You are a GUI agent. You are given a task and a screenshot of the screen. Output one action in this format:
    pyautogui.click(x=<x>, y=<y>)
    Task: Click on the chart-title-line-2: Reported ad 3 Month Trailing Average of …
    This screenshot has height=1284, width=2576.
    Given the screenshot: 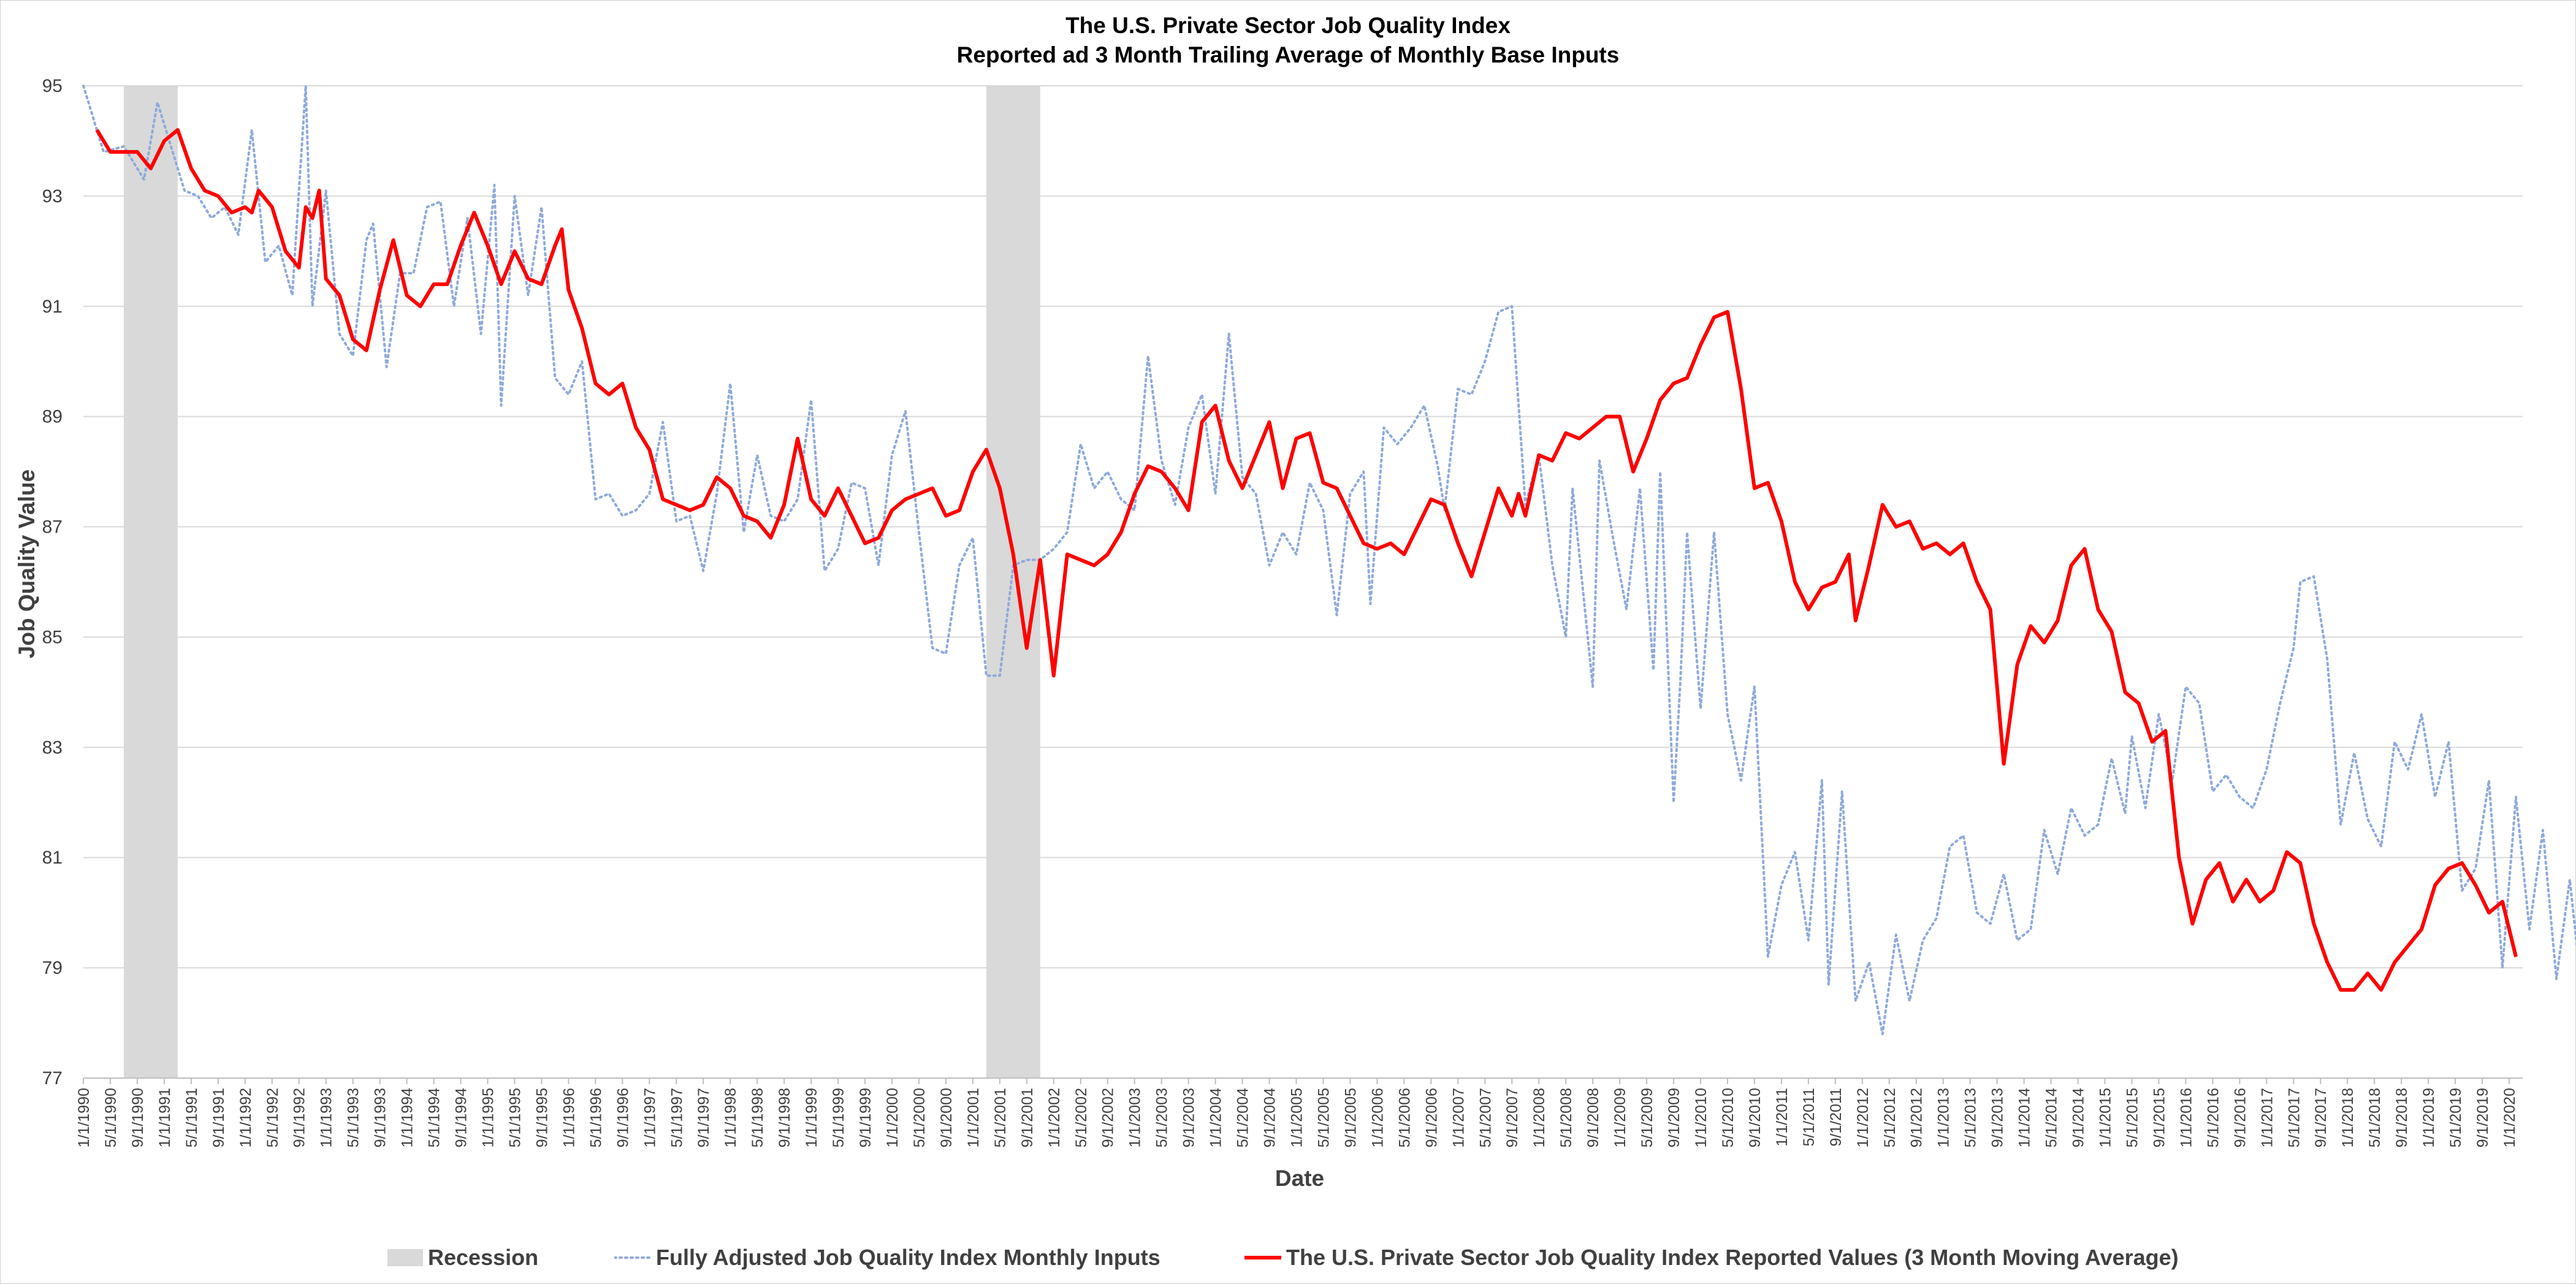 What is the action you would take?
    pyautogui.click(x=1288, y=54)
    